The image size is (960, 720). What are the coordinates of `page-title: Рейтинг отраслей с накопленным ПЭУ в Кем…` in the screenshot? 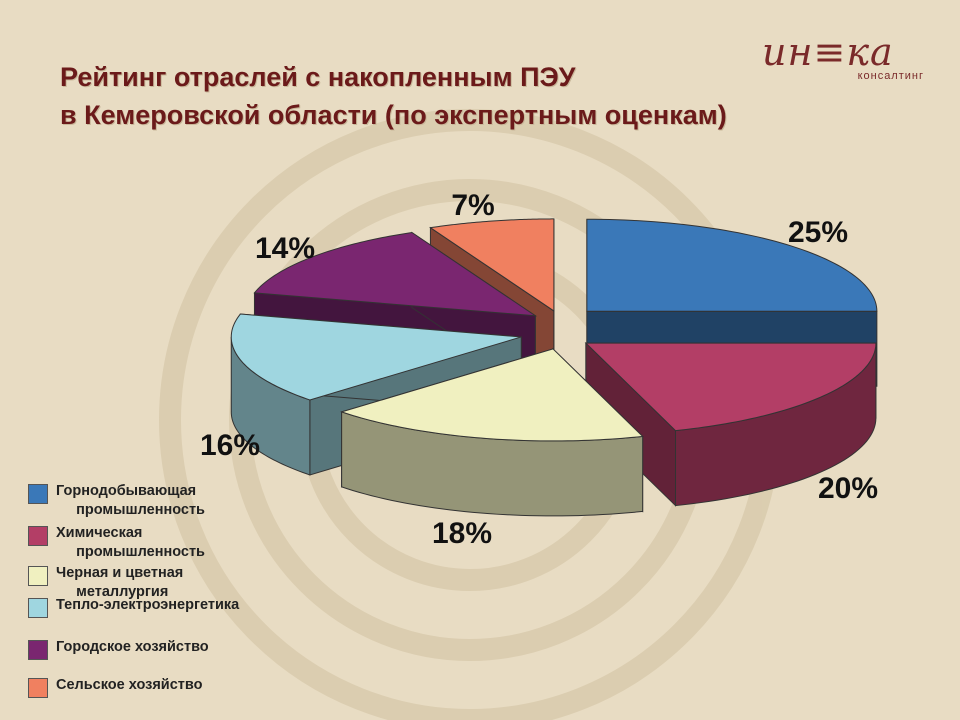 It's located at (393, 96).